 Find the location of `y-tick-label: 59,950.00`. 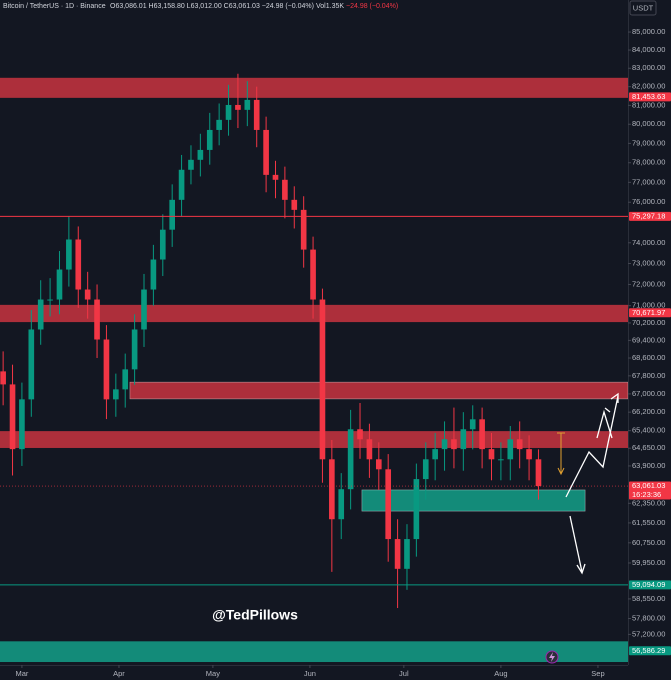

y-tick-label: 59,950.00 is located at coordinates (648, 562).